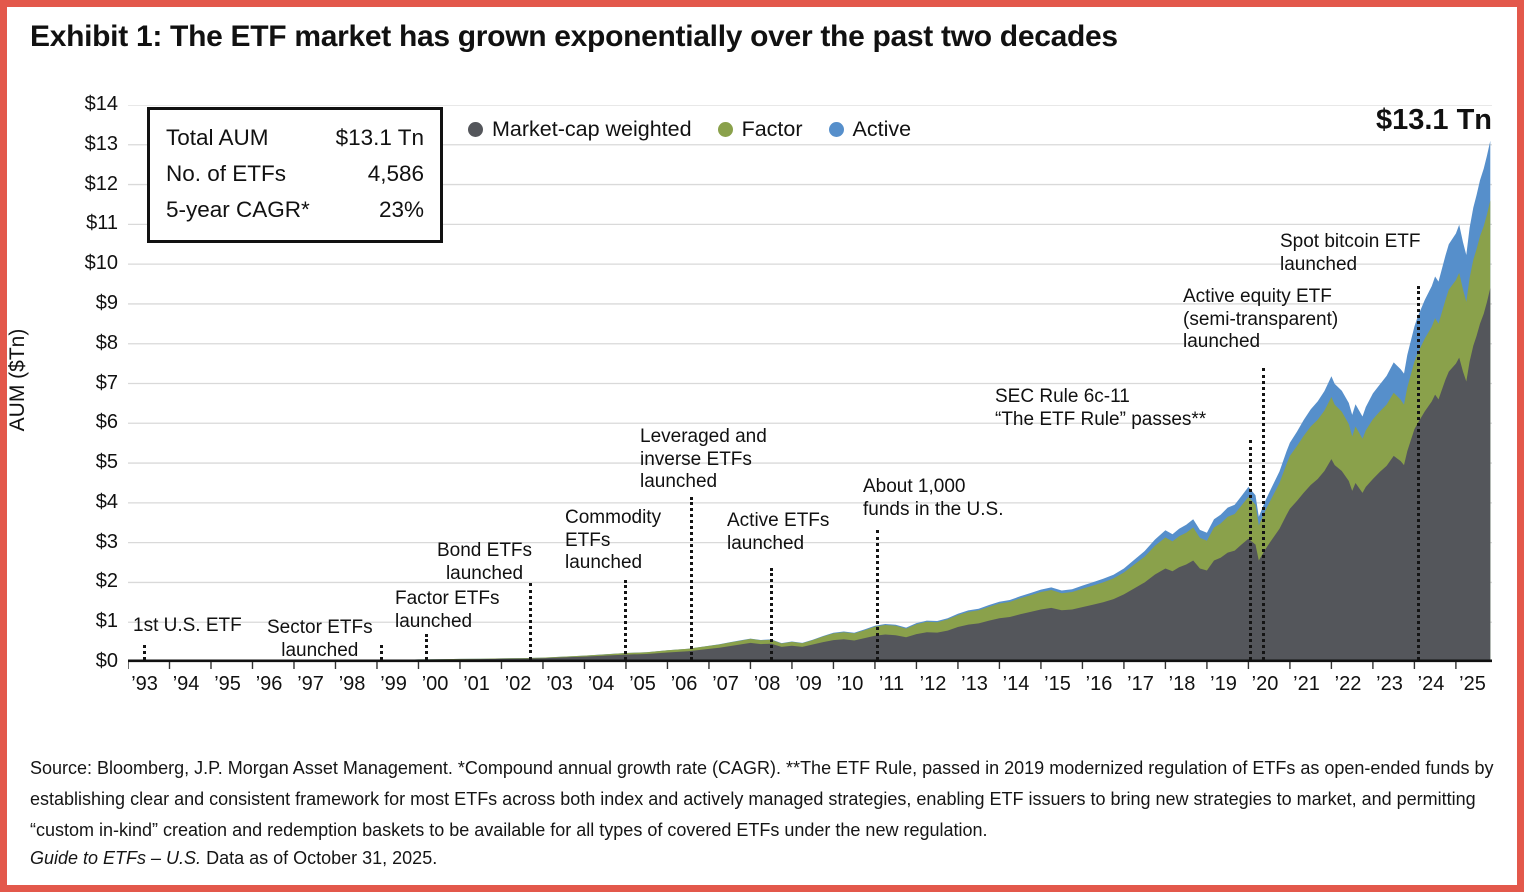  I want to click on x-tick-label: ’17, so click(1140, 684).